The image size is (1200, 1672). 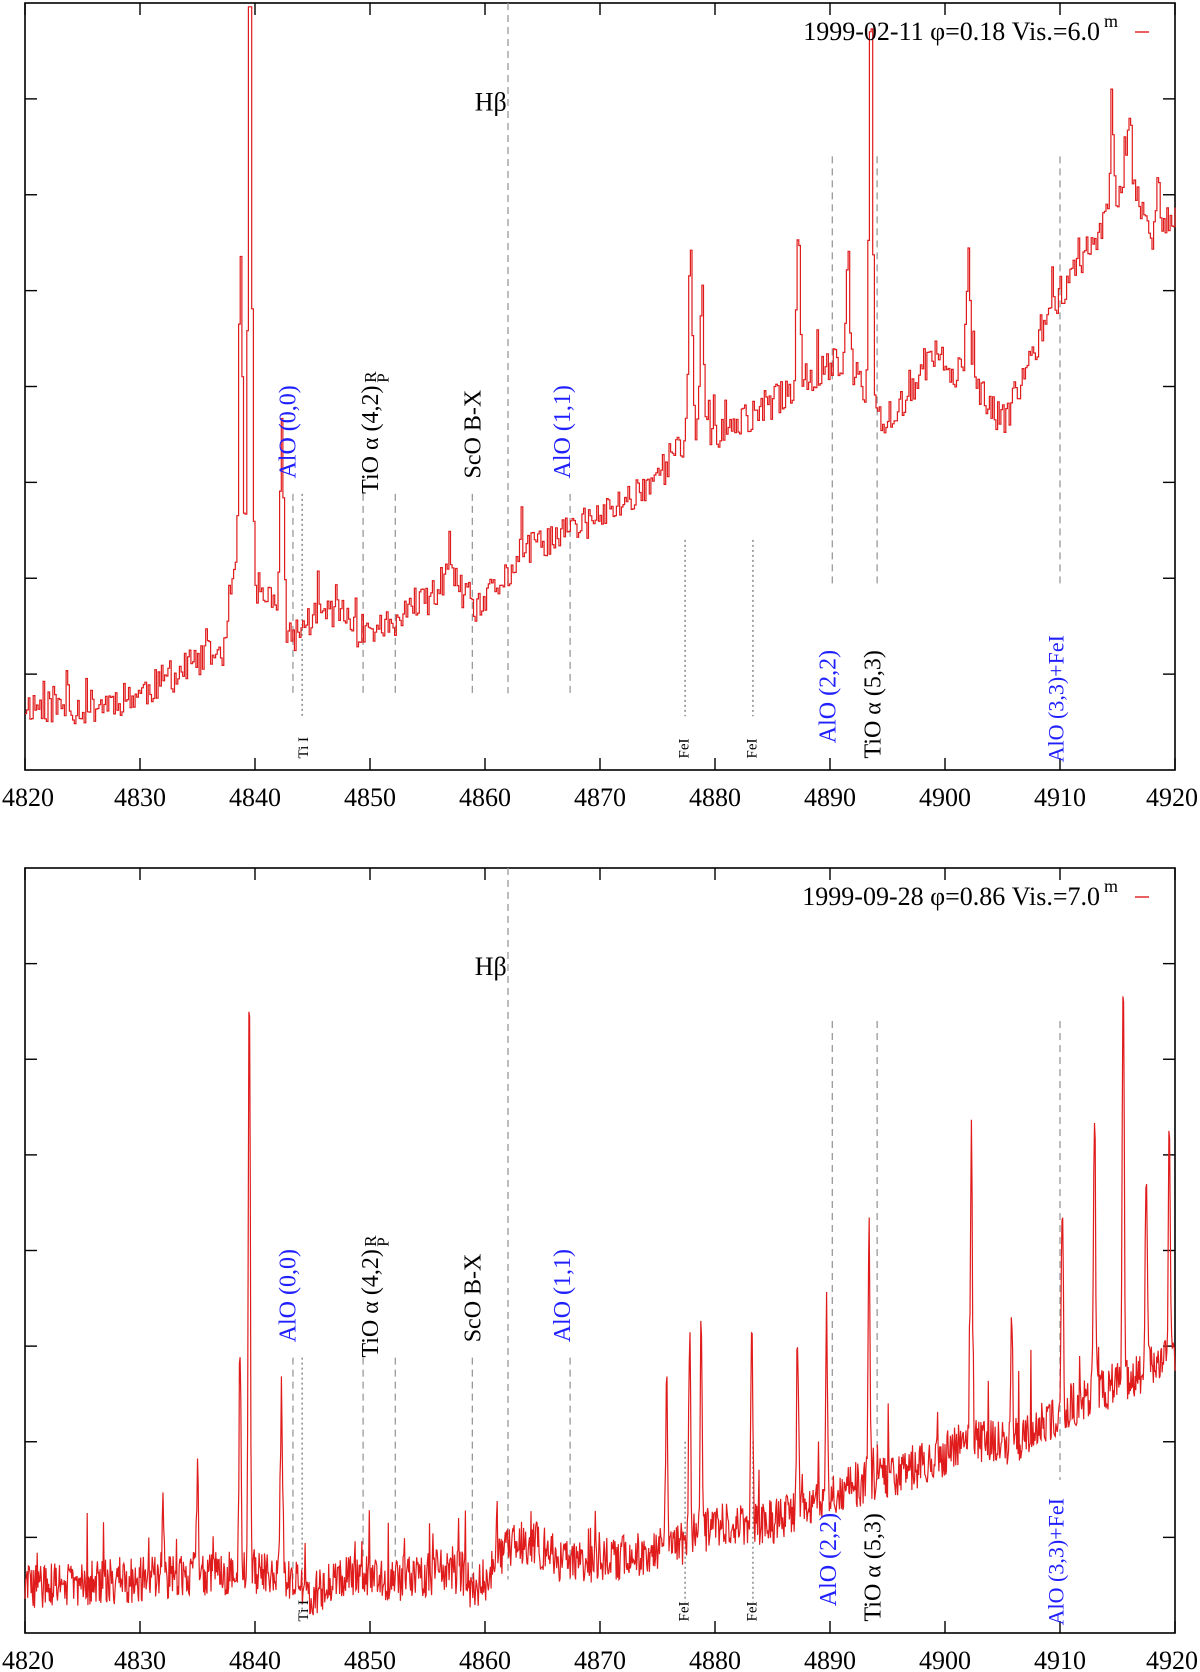 I want to click on legend: 1999-02-11 φ=0.18 Vis.=6.0 m, so click(x=976, y=28).